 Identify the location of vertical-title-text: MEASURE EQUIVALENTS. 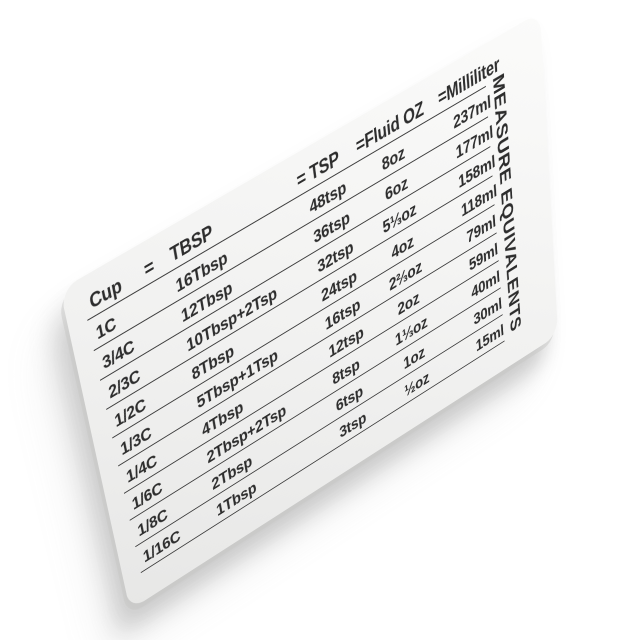
(506, 202).